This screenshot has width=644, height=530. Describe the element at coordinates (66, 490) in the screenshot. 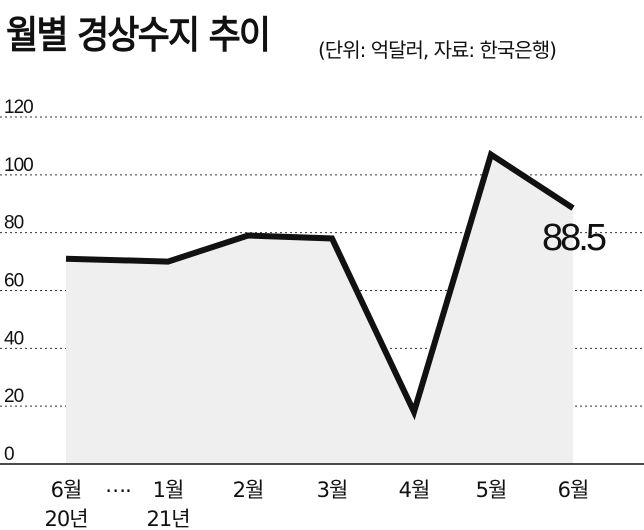

I see `x-tick-label-0: 6월` at that location.